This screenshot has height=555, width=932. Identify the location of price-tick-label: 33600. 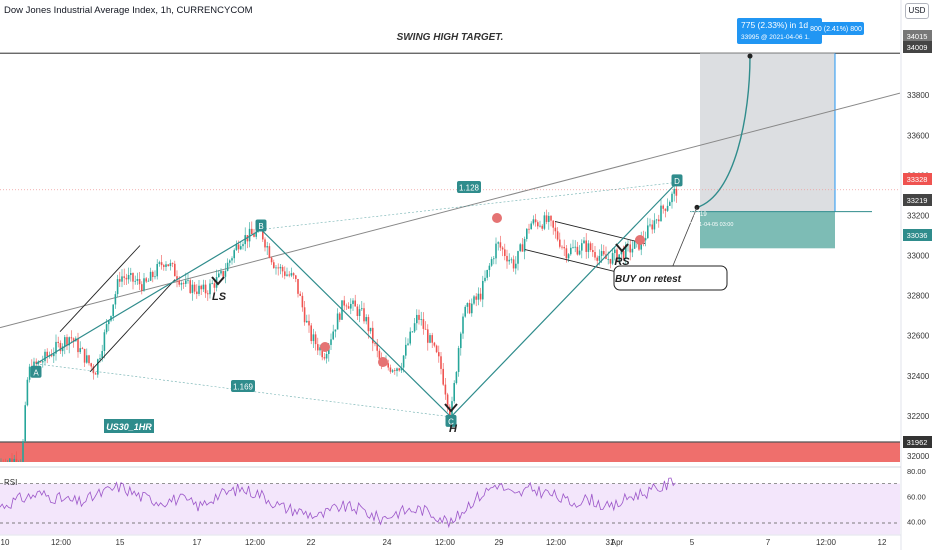
(918, 135).